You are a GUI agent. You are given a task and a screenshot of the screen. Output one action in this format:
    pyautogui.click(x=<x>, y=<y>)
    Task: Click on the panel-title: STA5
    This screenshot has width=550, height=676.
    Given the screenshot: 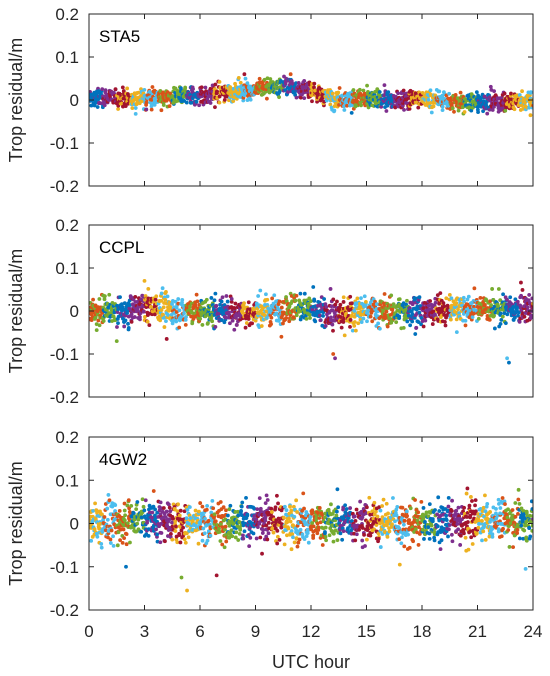 What is the action you would take?
    pyautogui.click(x=119, y=36)
    